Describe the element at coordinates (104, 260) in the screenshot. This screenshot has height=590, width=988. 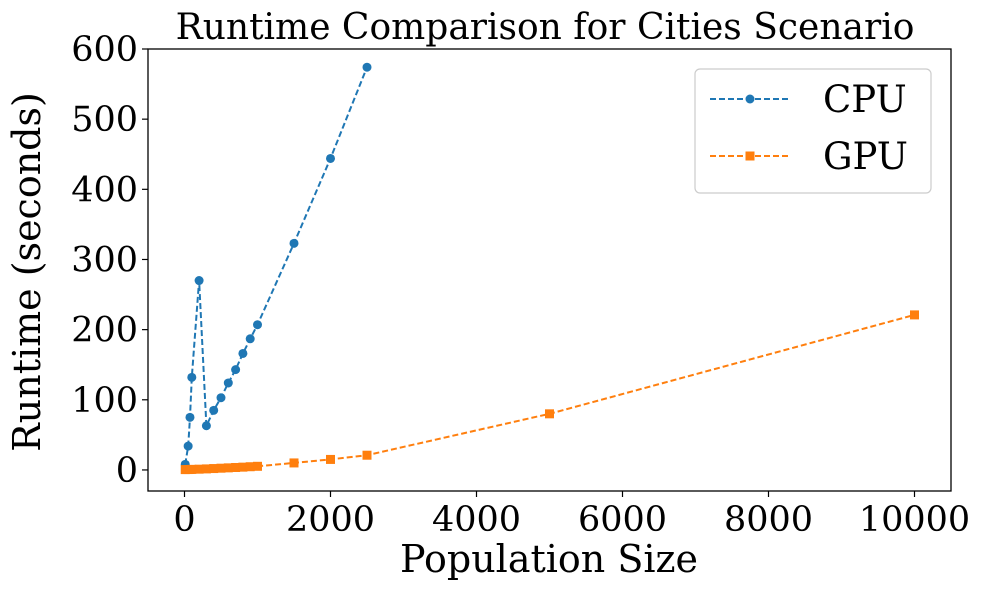
I see `y-tick-label: 300` at that location.